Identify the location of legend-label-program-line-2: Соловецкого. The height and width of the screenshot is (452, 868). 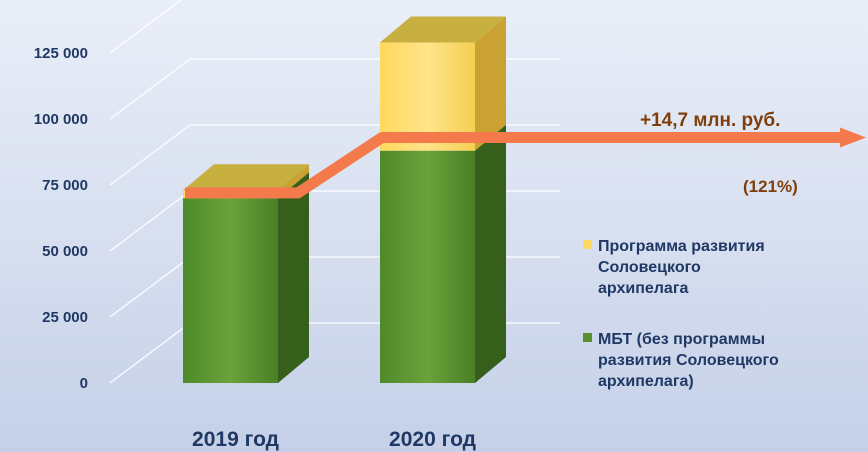
(649, 267).